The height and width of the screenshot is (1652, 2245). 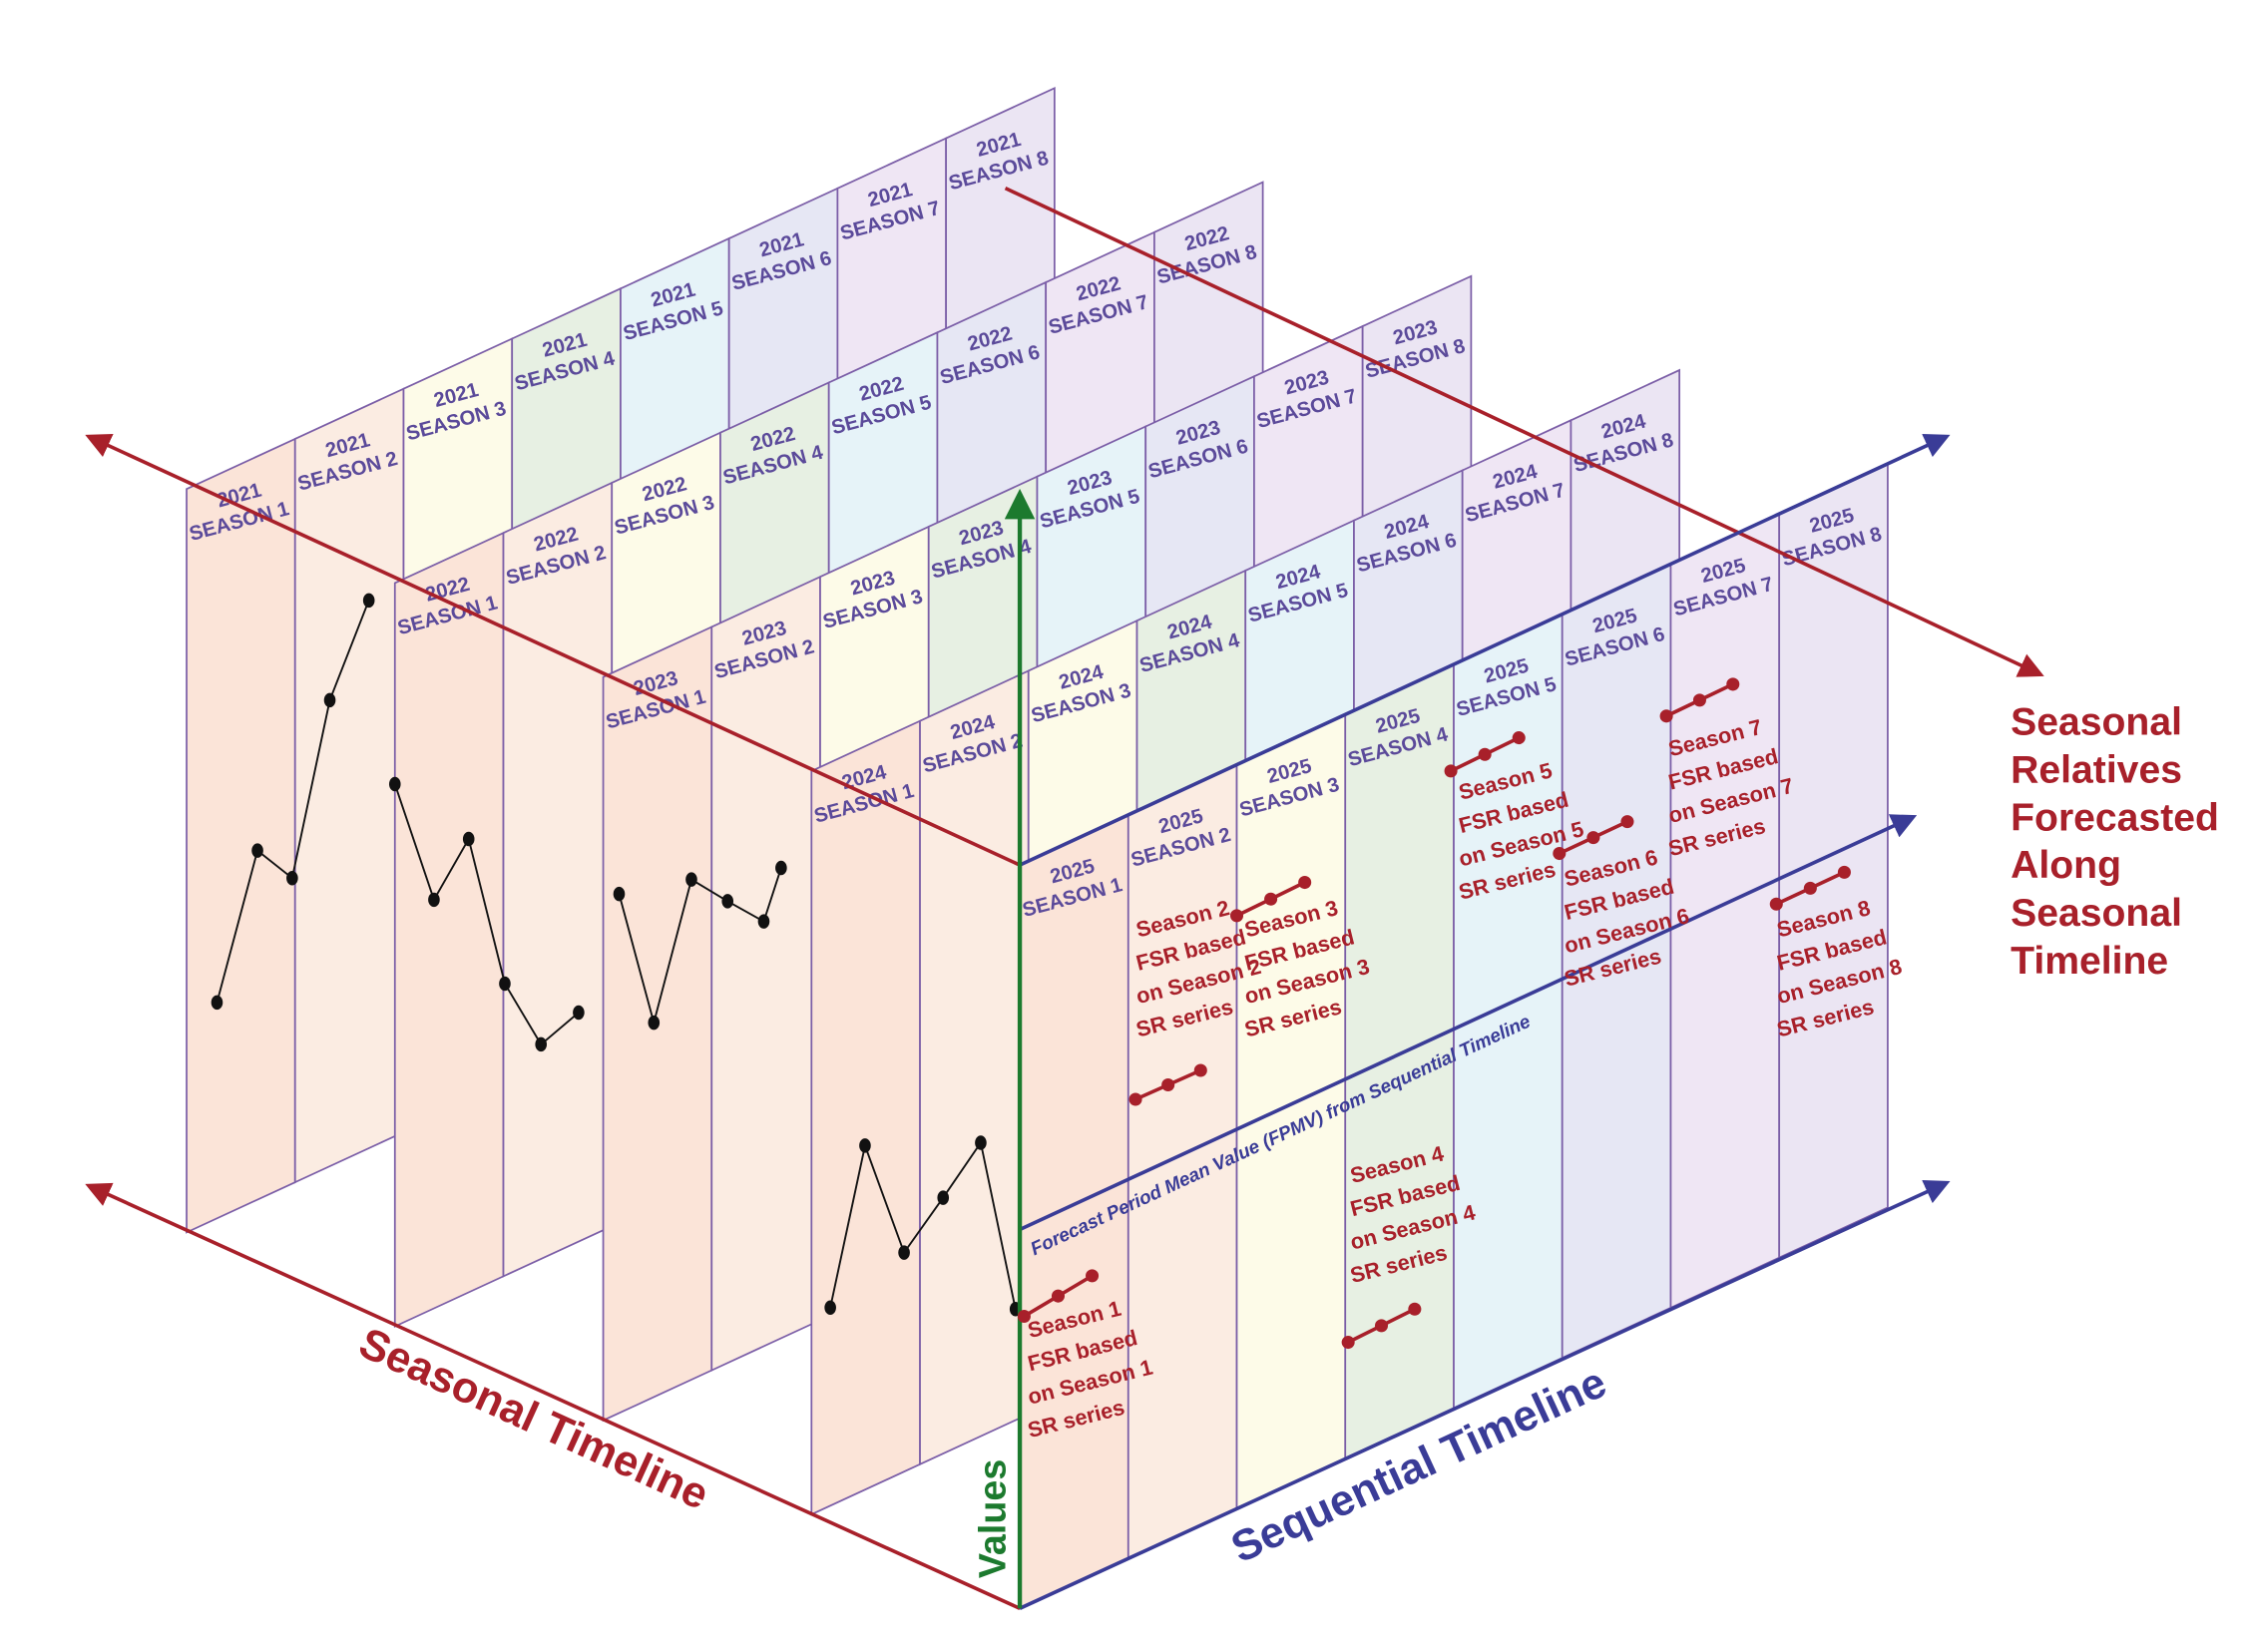 What do you see at coordinates (2115, 817) in the screenshot?
I see `forecast-label: Forecasted` at bounding box center [2115, 817].